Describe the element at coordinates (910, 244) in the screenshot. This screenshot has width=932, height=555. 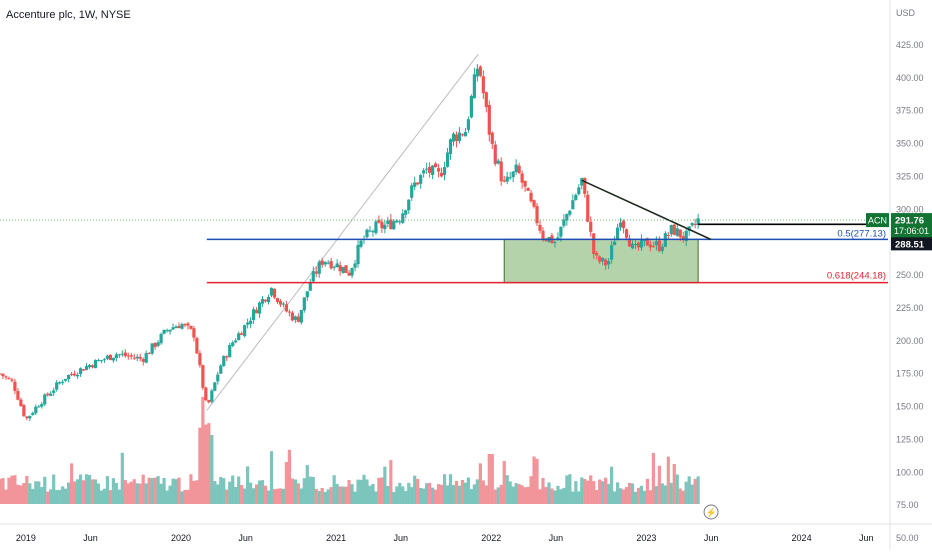
I see `level-label: 288.51` at that location.